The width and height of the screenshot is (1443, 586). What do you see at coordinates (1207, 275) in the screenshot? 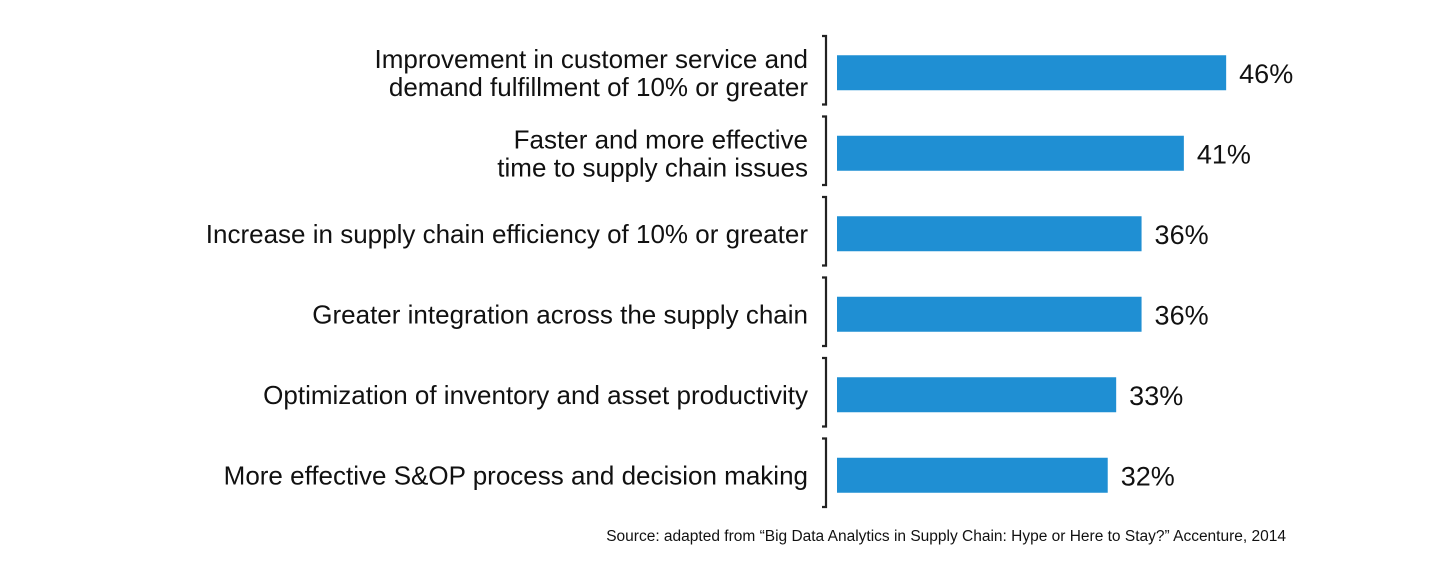
I see `value-labels-group: 46% 41% 36% 36% 33% 32%` at bounding box center [1207, 275].